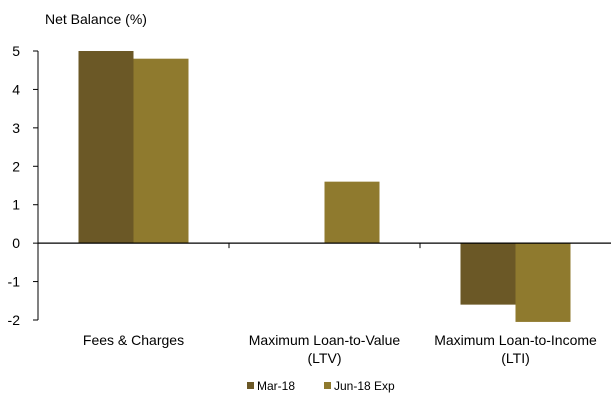 This screenshot has height=398, width=611. I want to click on y-tick-label: 4, so click(16, 89).